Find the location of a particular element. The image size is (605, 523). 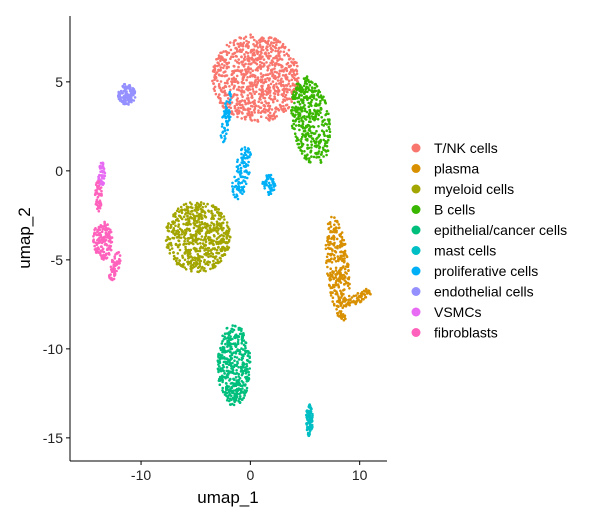

series-3-points is located at coordinates (311, 119).